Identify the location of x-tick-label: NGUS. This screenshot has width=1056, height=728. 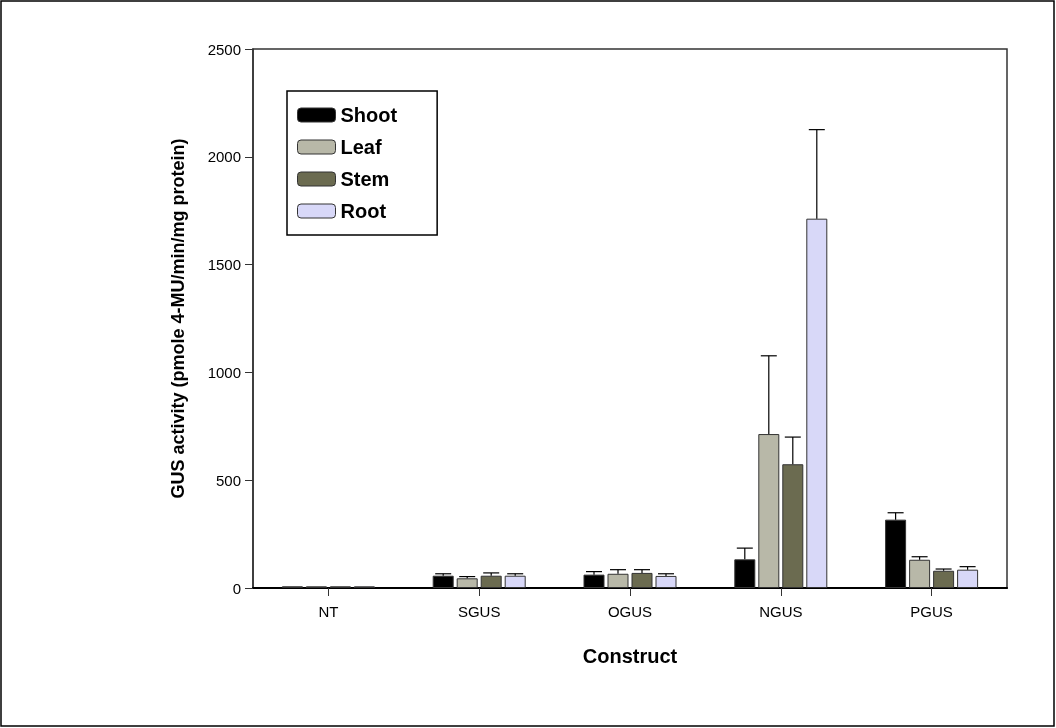
(781, 611).